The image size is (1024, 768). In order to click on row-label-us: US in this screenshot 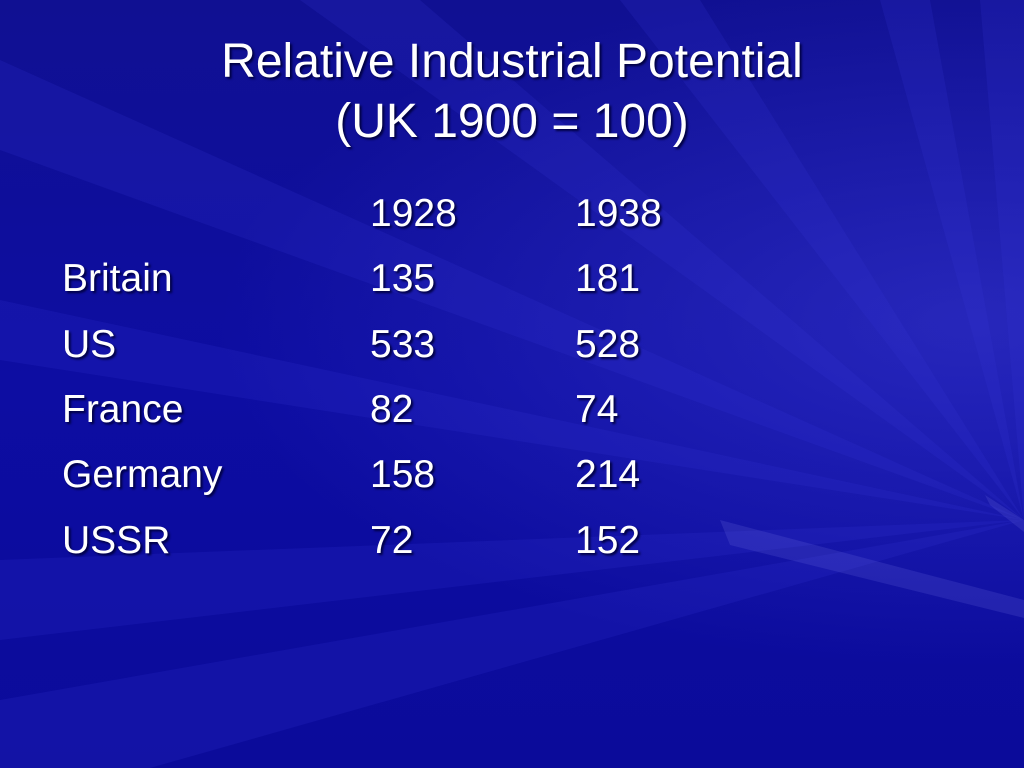, I will do `click(89, 344)`.